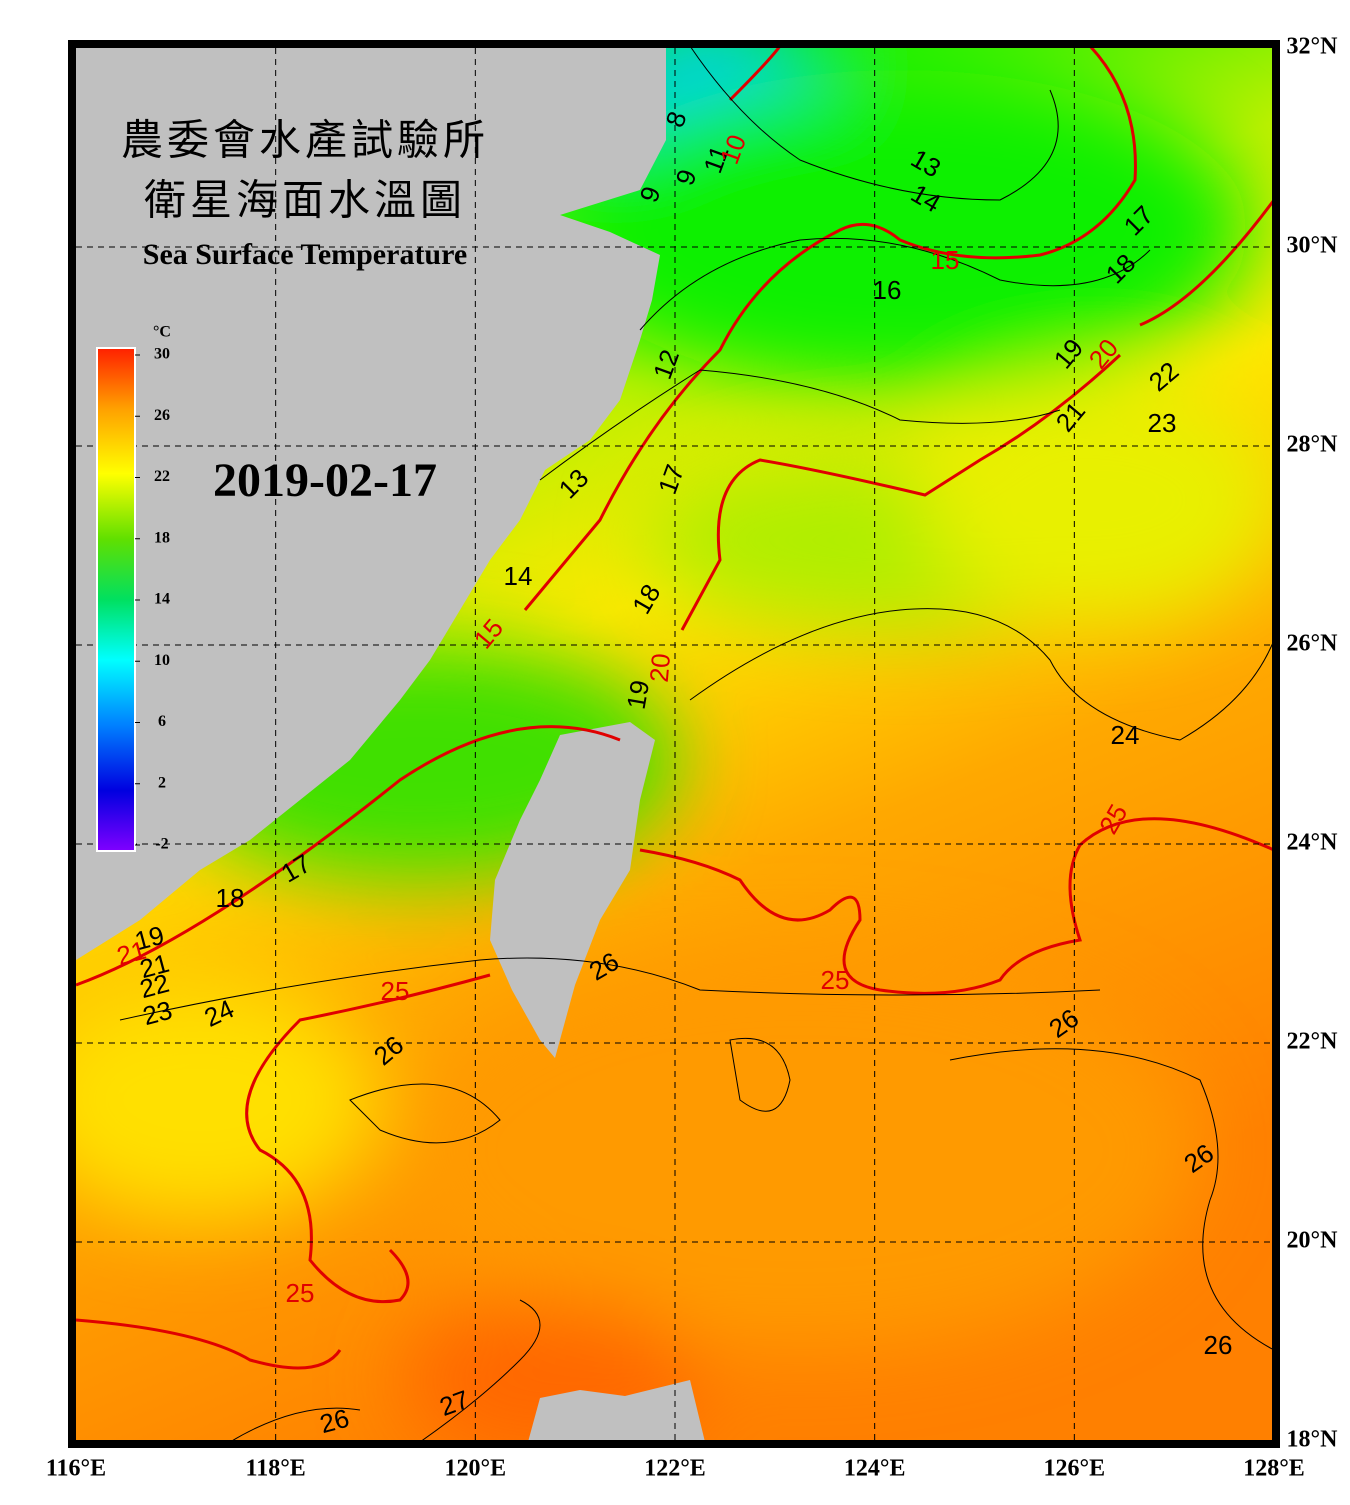  I want to click on contour-label: 15, so click(945, 260).